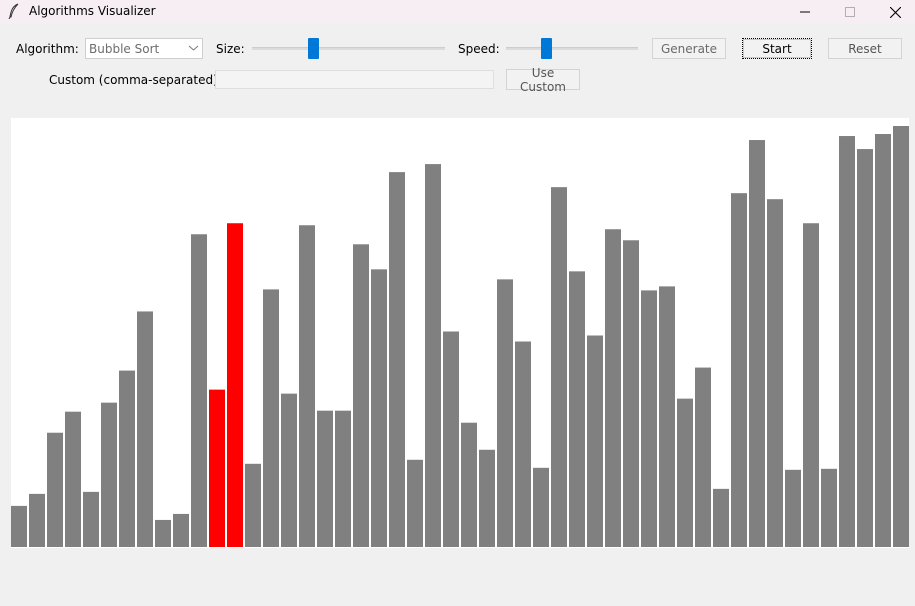 The image size is (915, 606). I want to click on algorithm-select: Bubble Sort, so click(144, 48).